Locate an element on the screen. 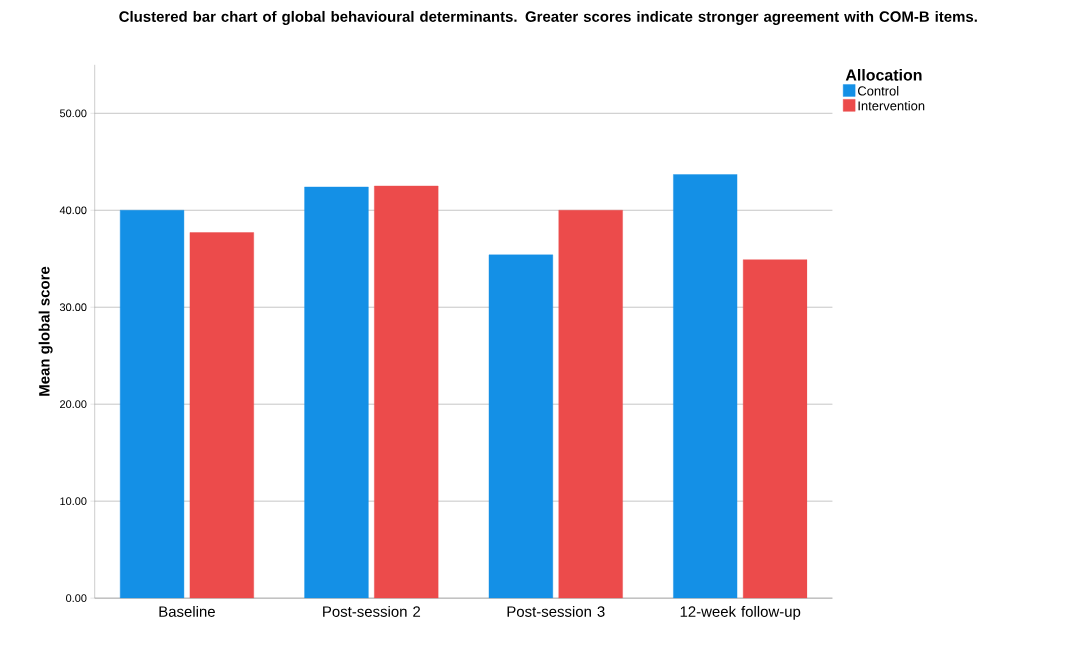  y-tick-label: 50.00 is located at coordinates (73, 113).